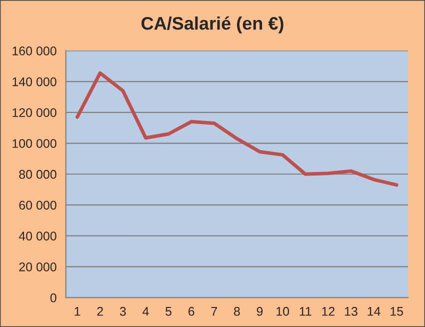 Image resolution: width=425 pixels, height=327 pixels. What do you see at coordinates (214, 311) in the screenshot?
I see `x-tick-label: 7` at bounding box center [214, 311].